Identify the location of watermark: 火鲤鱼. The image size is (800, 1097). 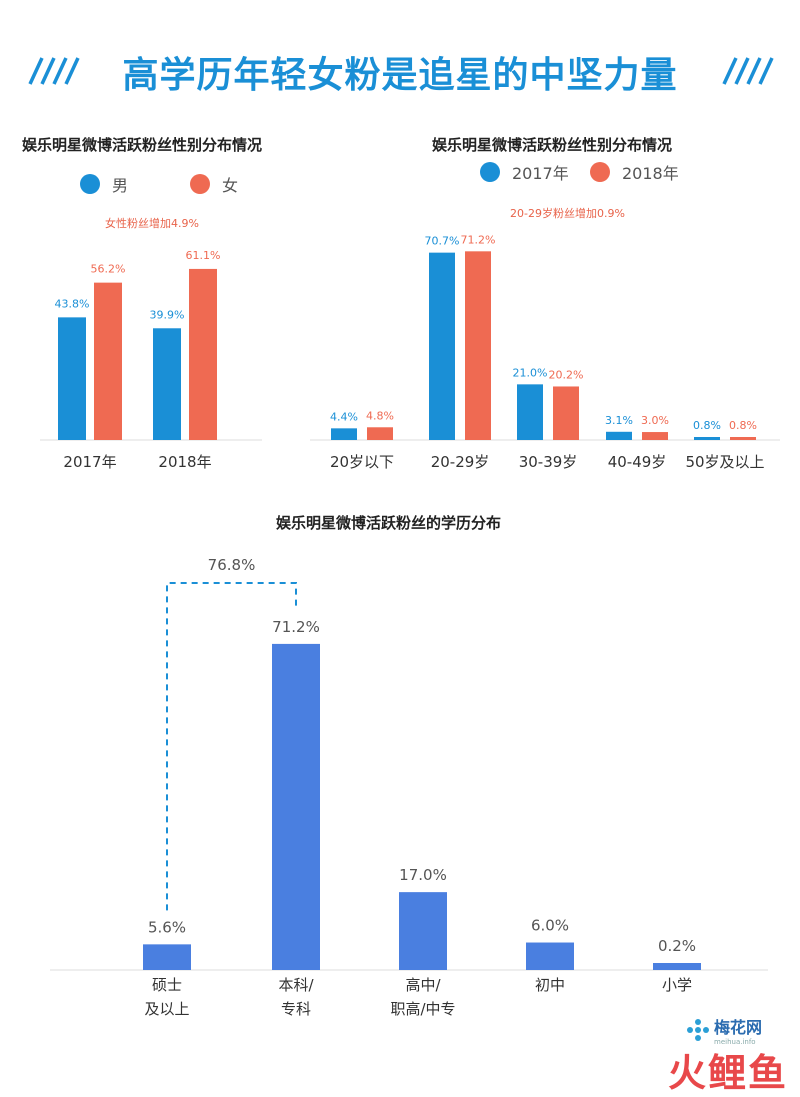
(728, 1073).